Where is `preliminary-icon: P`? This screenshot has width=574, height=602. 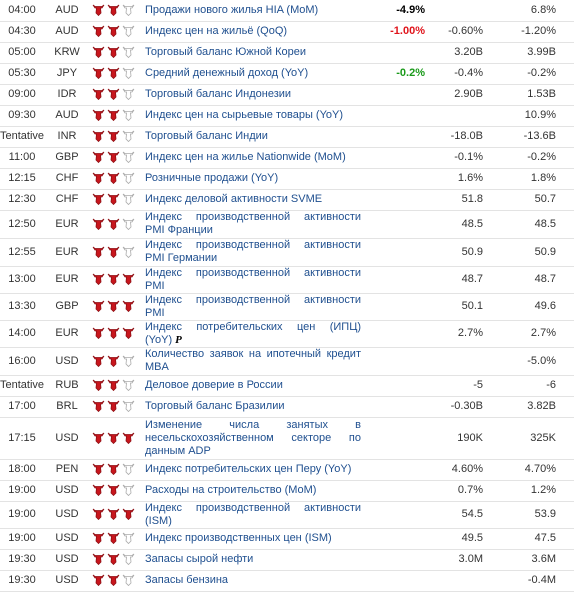
preliminary-icon: P is located at coordinates (178, 339).